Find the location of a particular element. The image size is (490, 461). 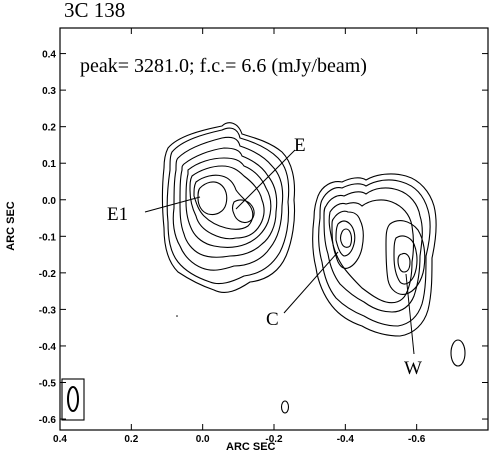

contour-west-w-peak is located at coordinates (404, 262).